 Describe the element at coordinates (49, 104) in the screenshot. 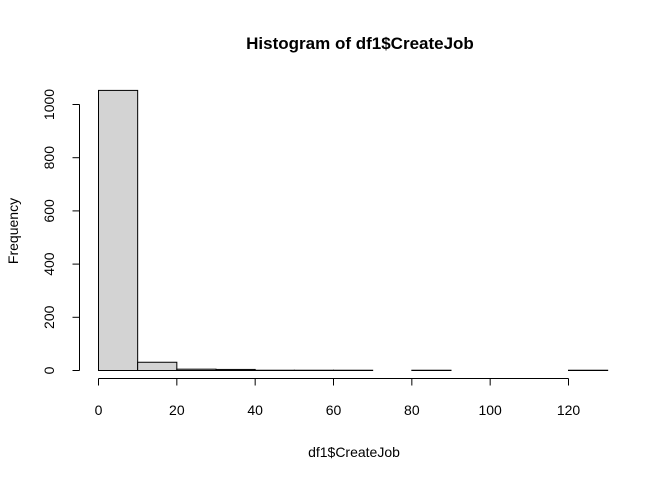

I see `y-tick-label: 1000` at that location.